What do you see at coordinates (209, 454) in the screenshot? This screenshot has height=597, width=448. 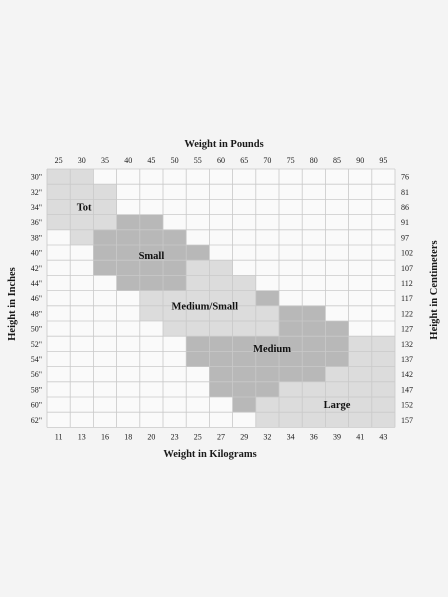 I see `bottom-axis-title: Weight in Kilograms` at bounding box center [209, 454].